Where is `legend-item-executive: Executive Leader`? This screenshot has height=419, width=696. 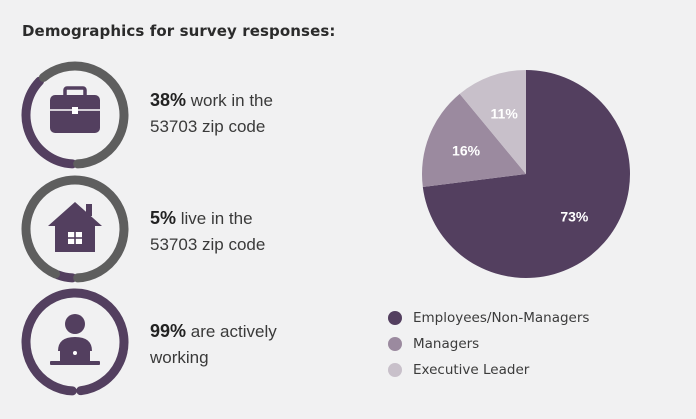
legend-item-executive: Executive Leader is located at coordinates (488, 370).